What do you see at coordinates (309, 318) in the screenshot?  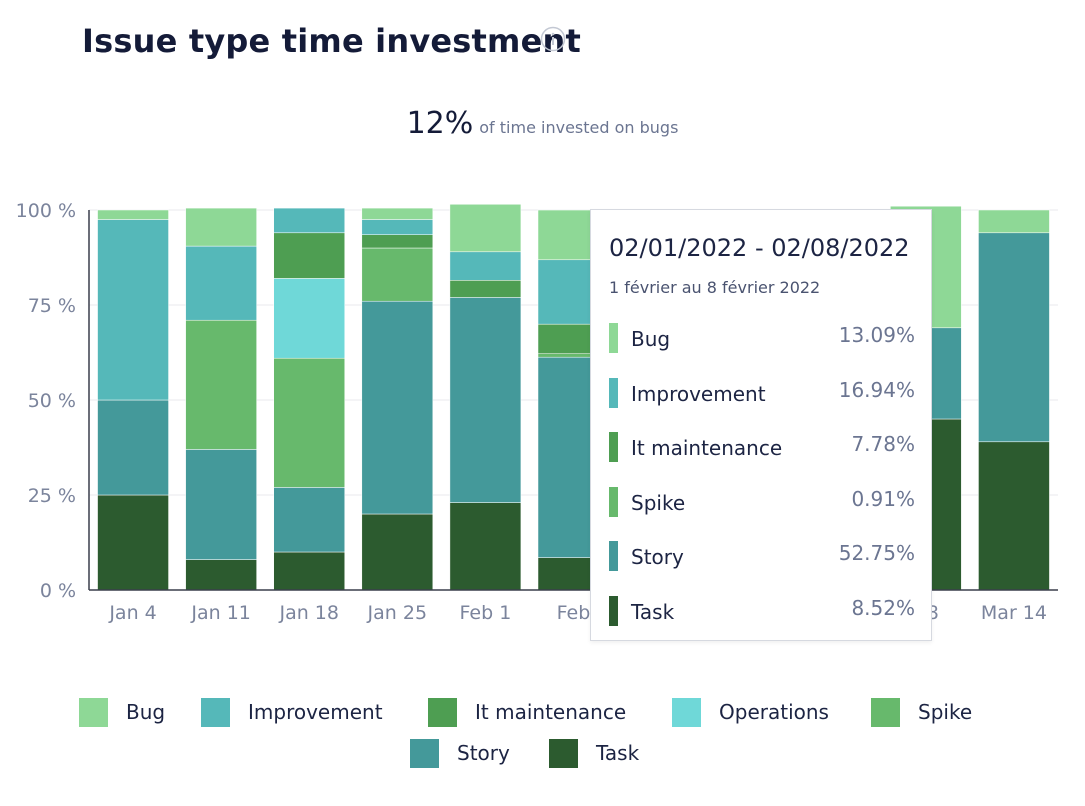 I see `bar-segment-operations` at bounding box center [309, 318].